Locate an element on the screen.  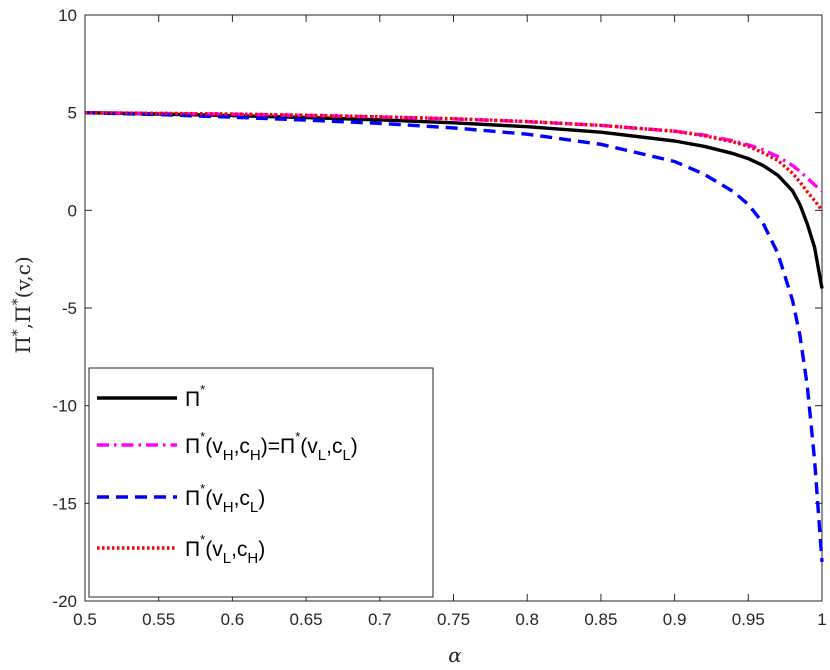
x-tick-label: 0.65 is located at coordinates (306, 619).